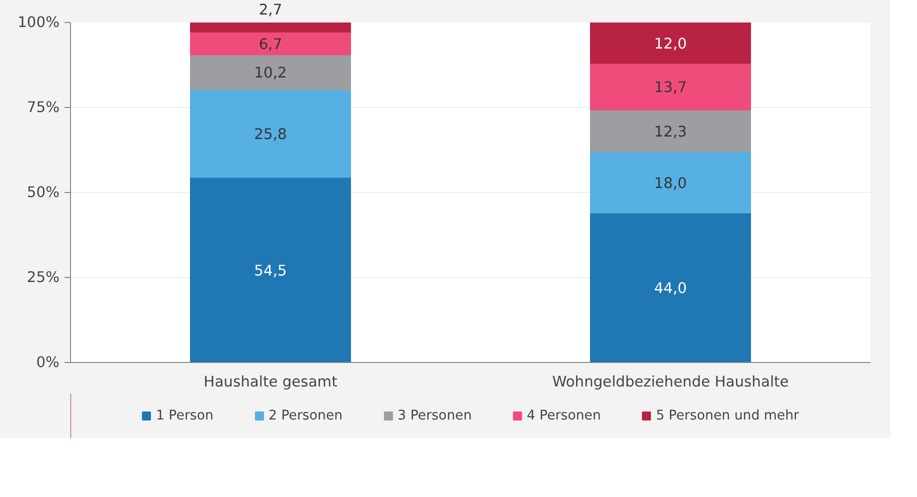 The image size is (917, 497). I want to click on data-label: 2,7, so click(270, 10).